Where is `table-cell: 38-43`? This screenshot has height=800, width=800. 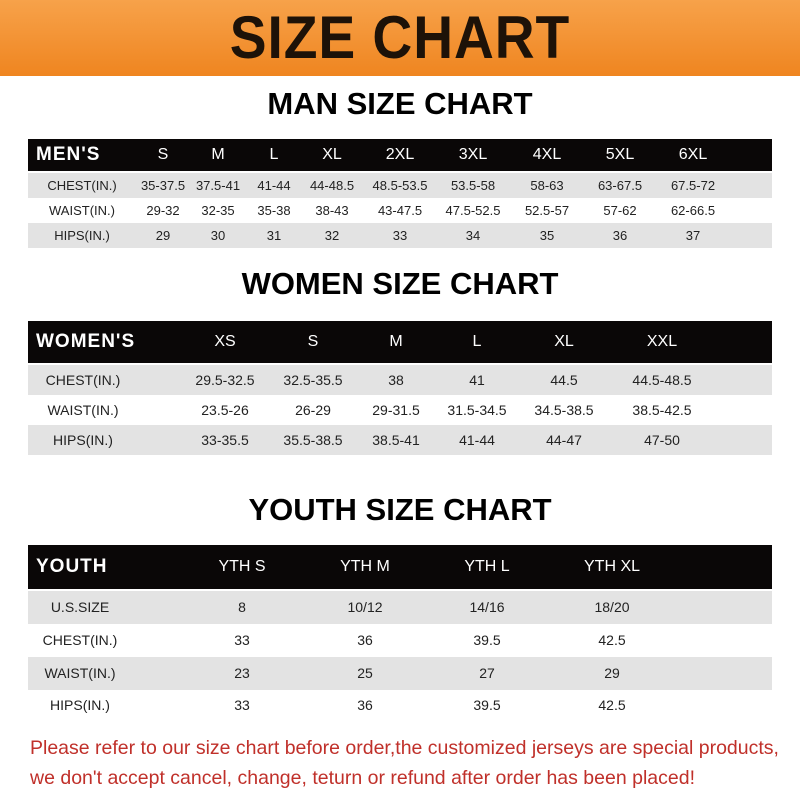
table-cell: 38-43 is located at coordinates (332, 210).